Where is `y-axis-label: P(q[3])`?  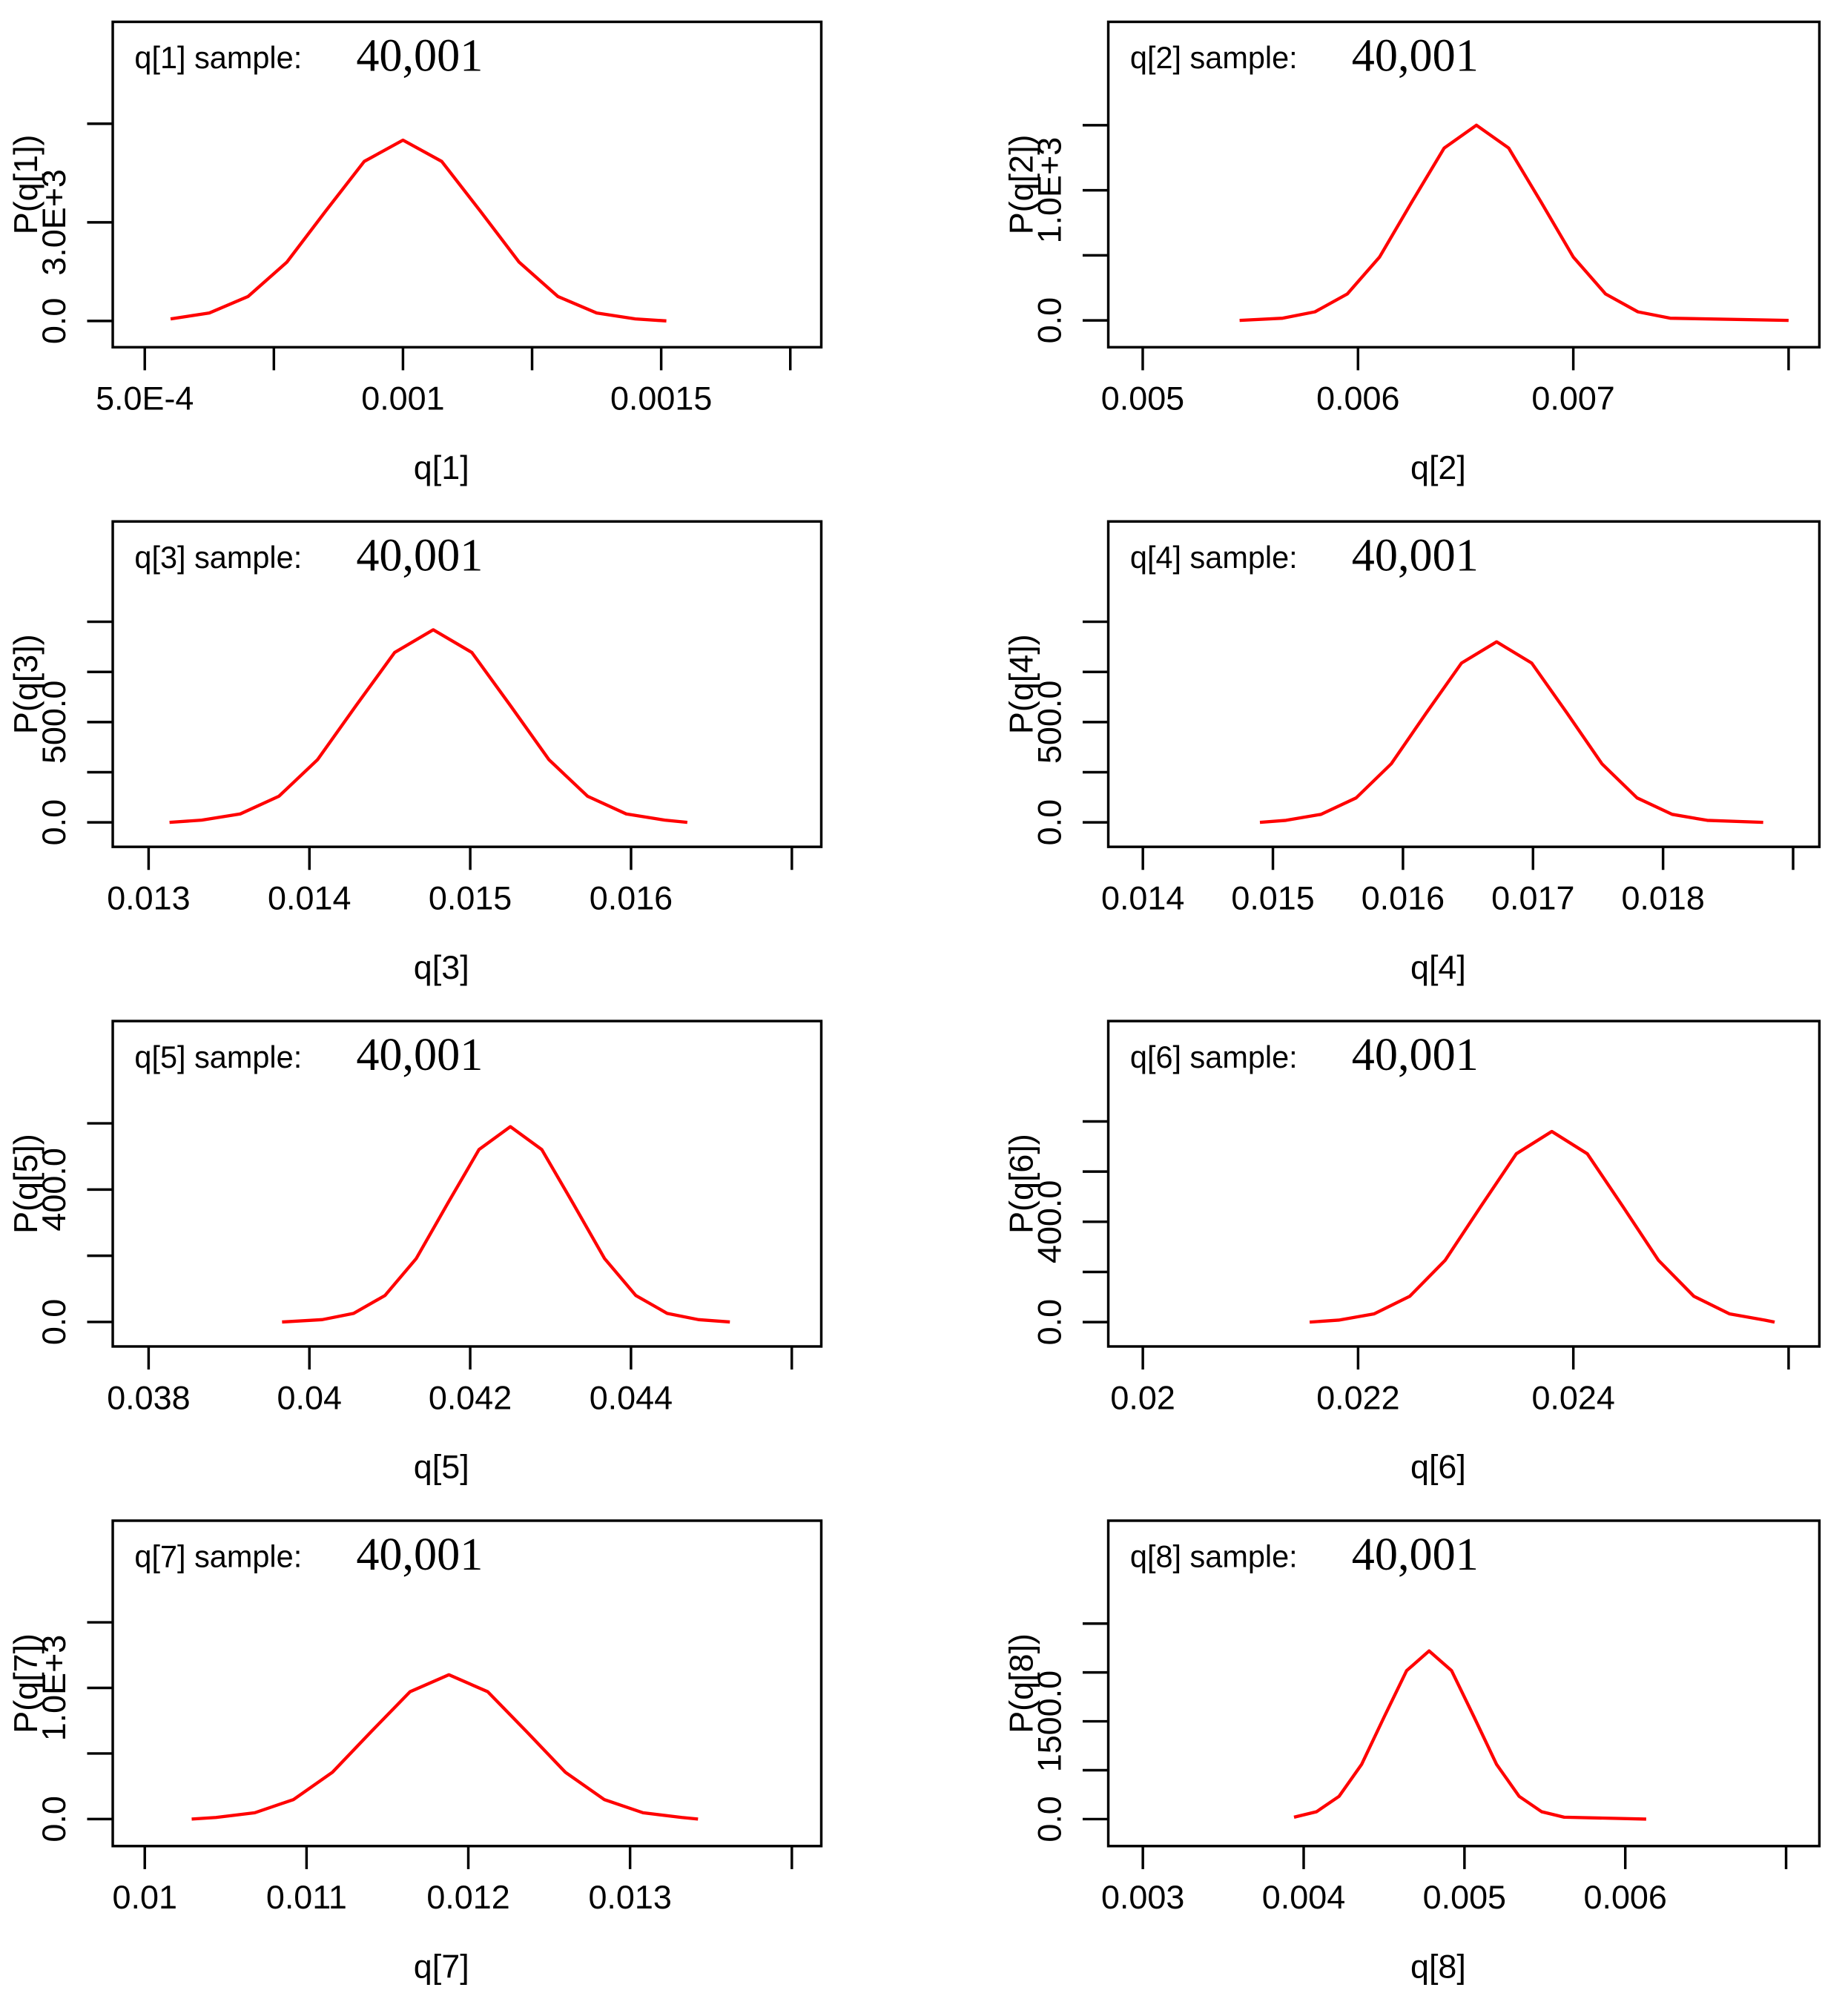
y-axis-label: P(q[3]) is located at coordinates (25, 684).